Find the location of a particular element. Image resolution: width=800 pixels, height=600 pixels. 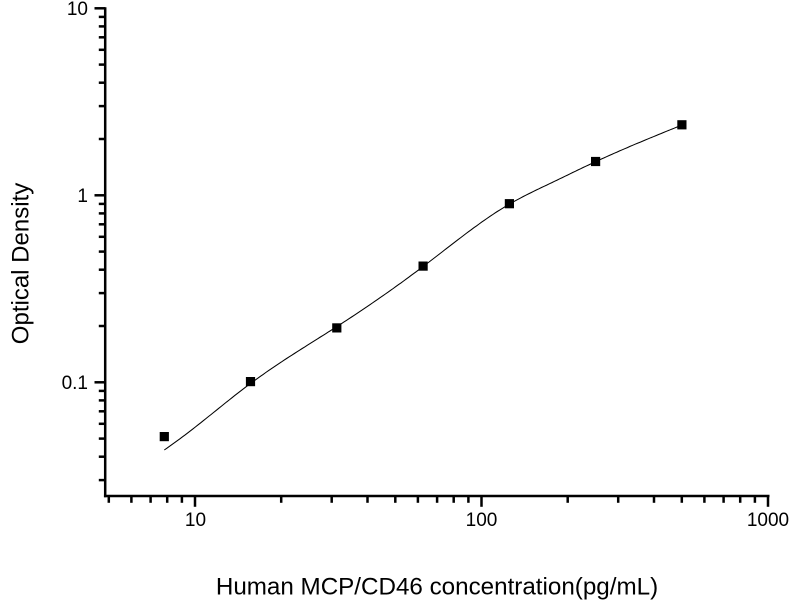

svg-text: 0.1 is located at coordinates (75, 383).